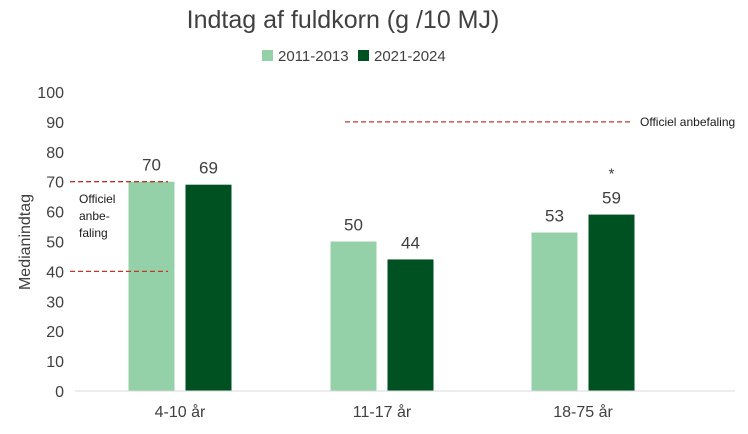 The height and width of the screenshot is (434, 748). What do you see at coordinates (55, 302) in the screenshot?
I see `y-tick-label: 30` at bounding box center [55, 302].